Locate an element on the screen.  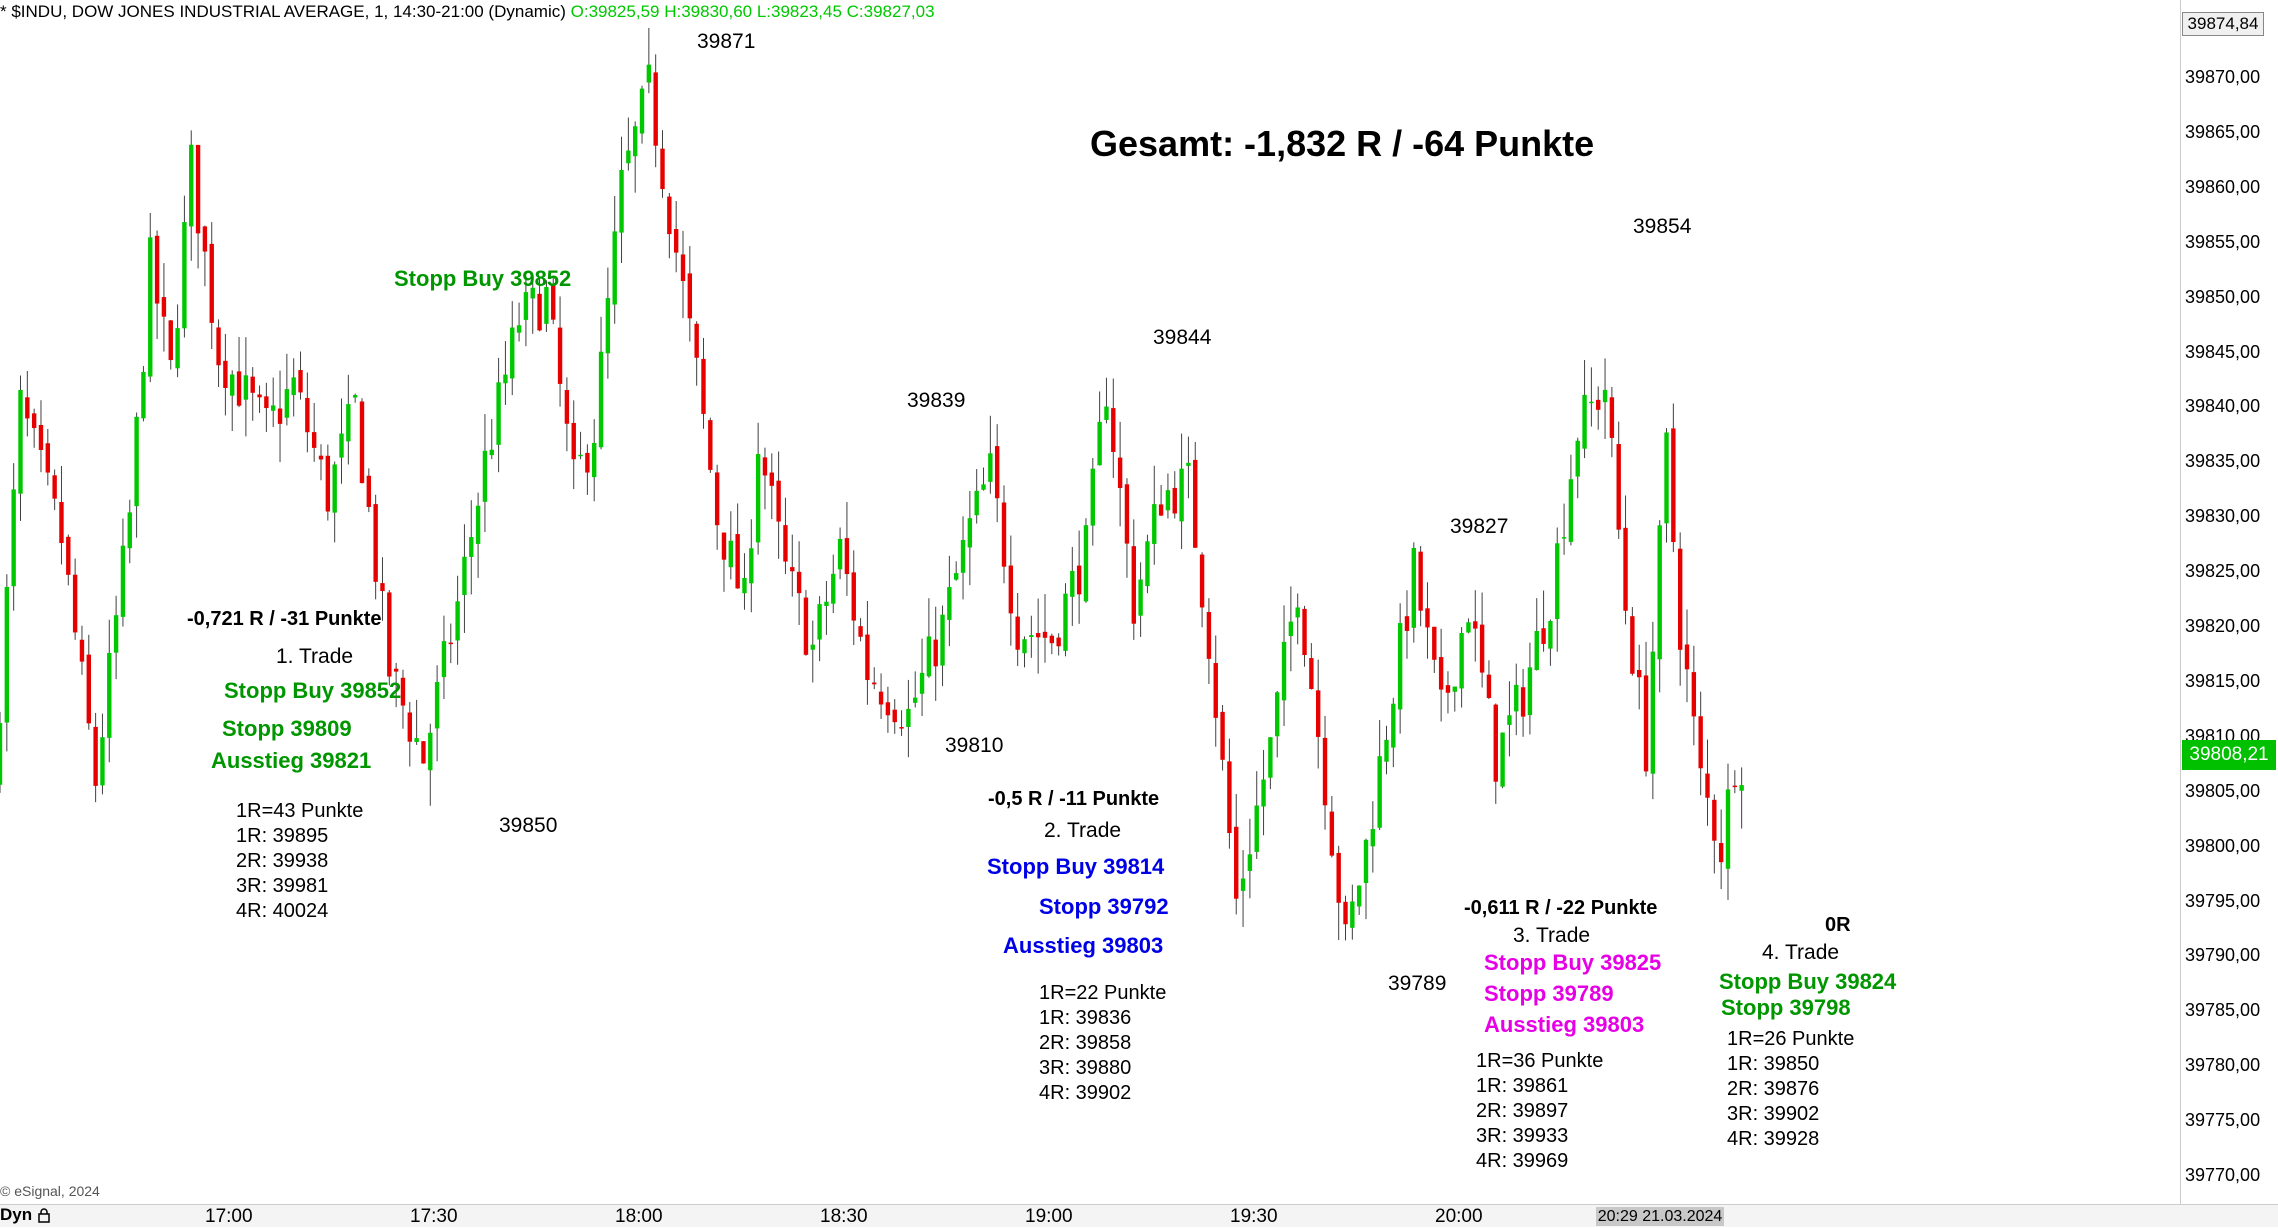
crosshair-date-box: 20:29 21.03.2024 is located at coordinates (1660, 1216).